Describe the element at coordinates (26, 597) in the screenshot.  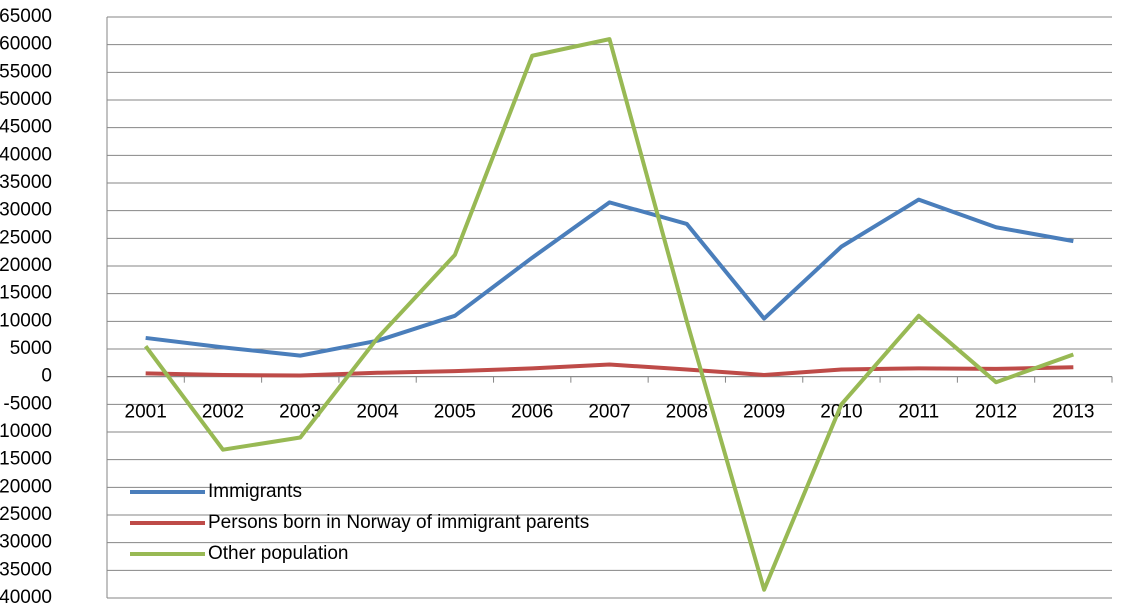
I see `y-tick-label: -40000` at that location.